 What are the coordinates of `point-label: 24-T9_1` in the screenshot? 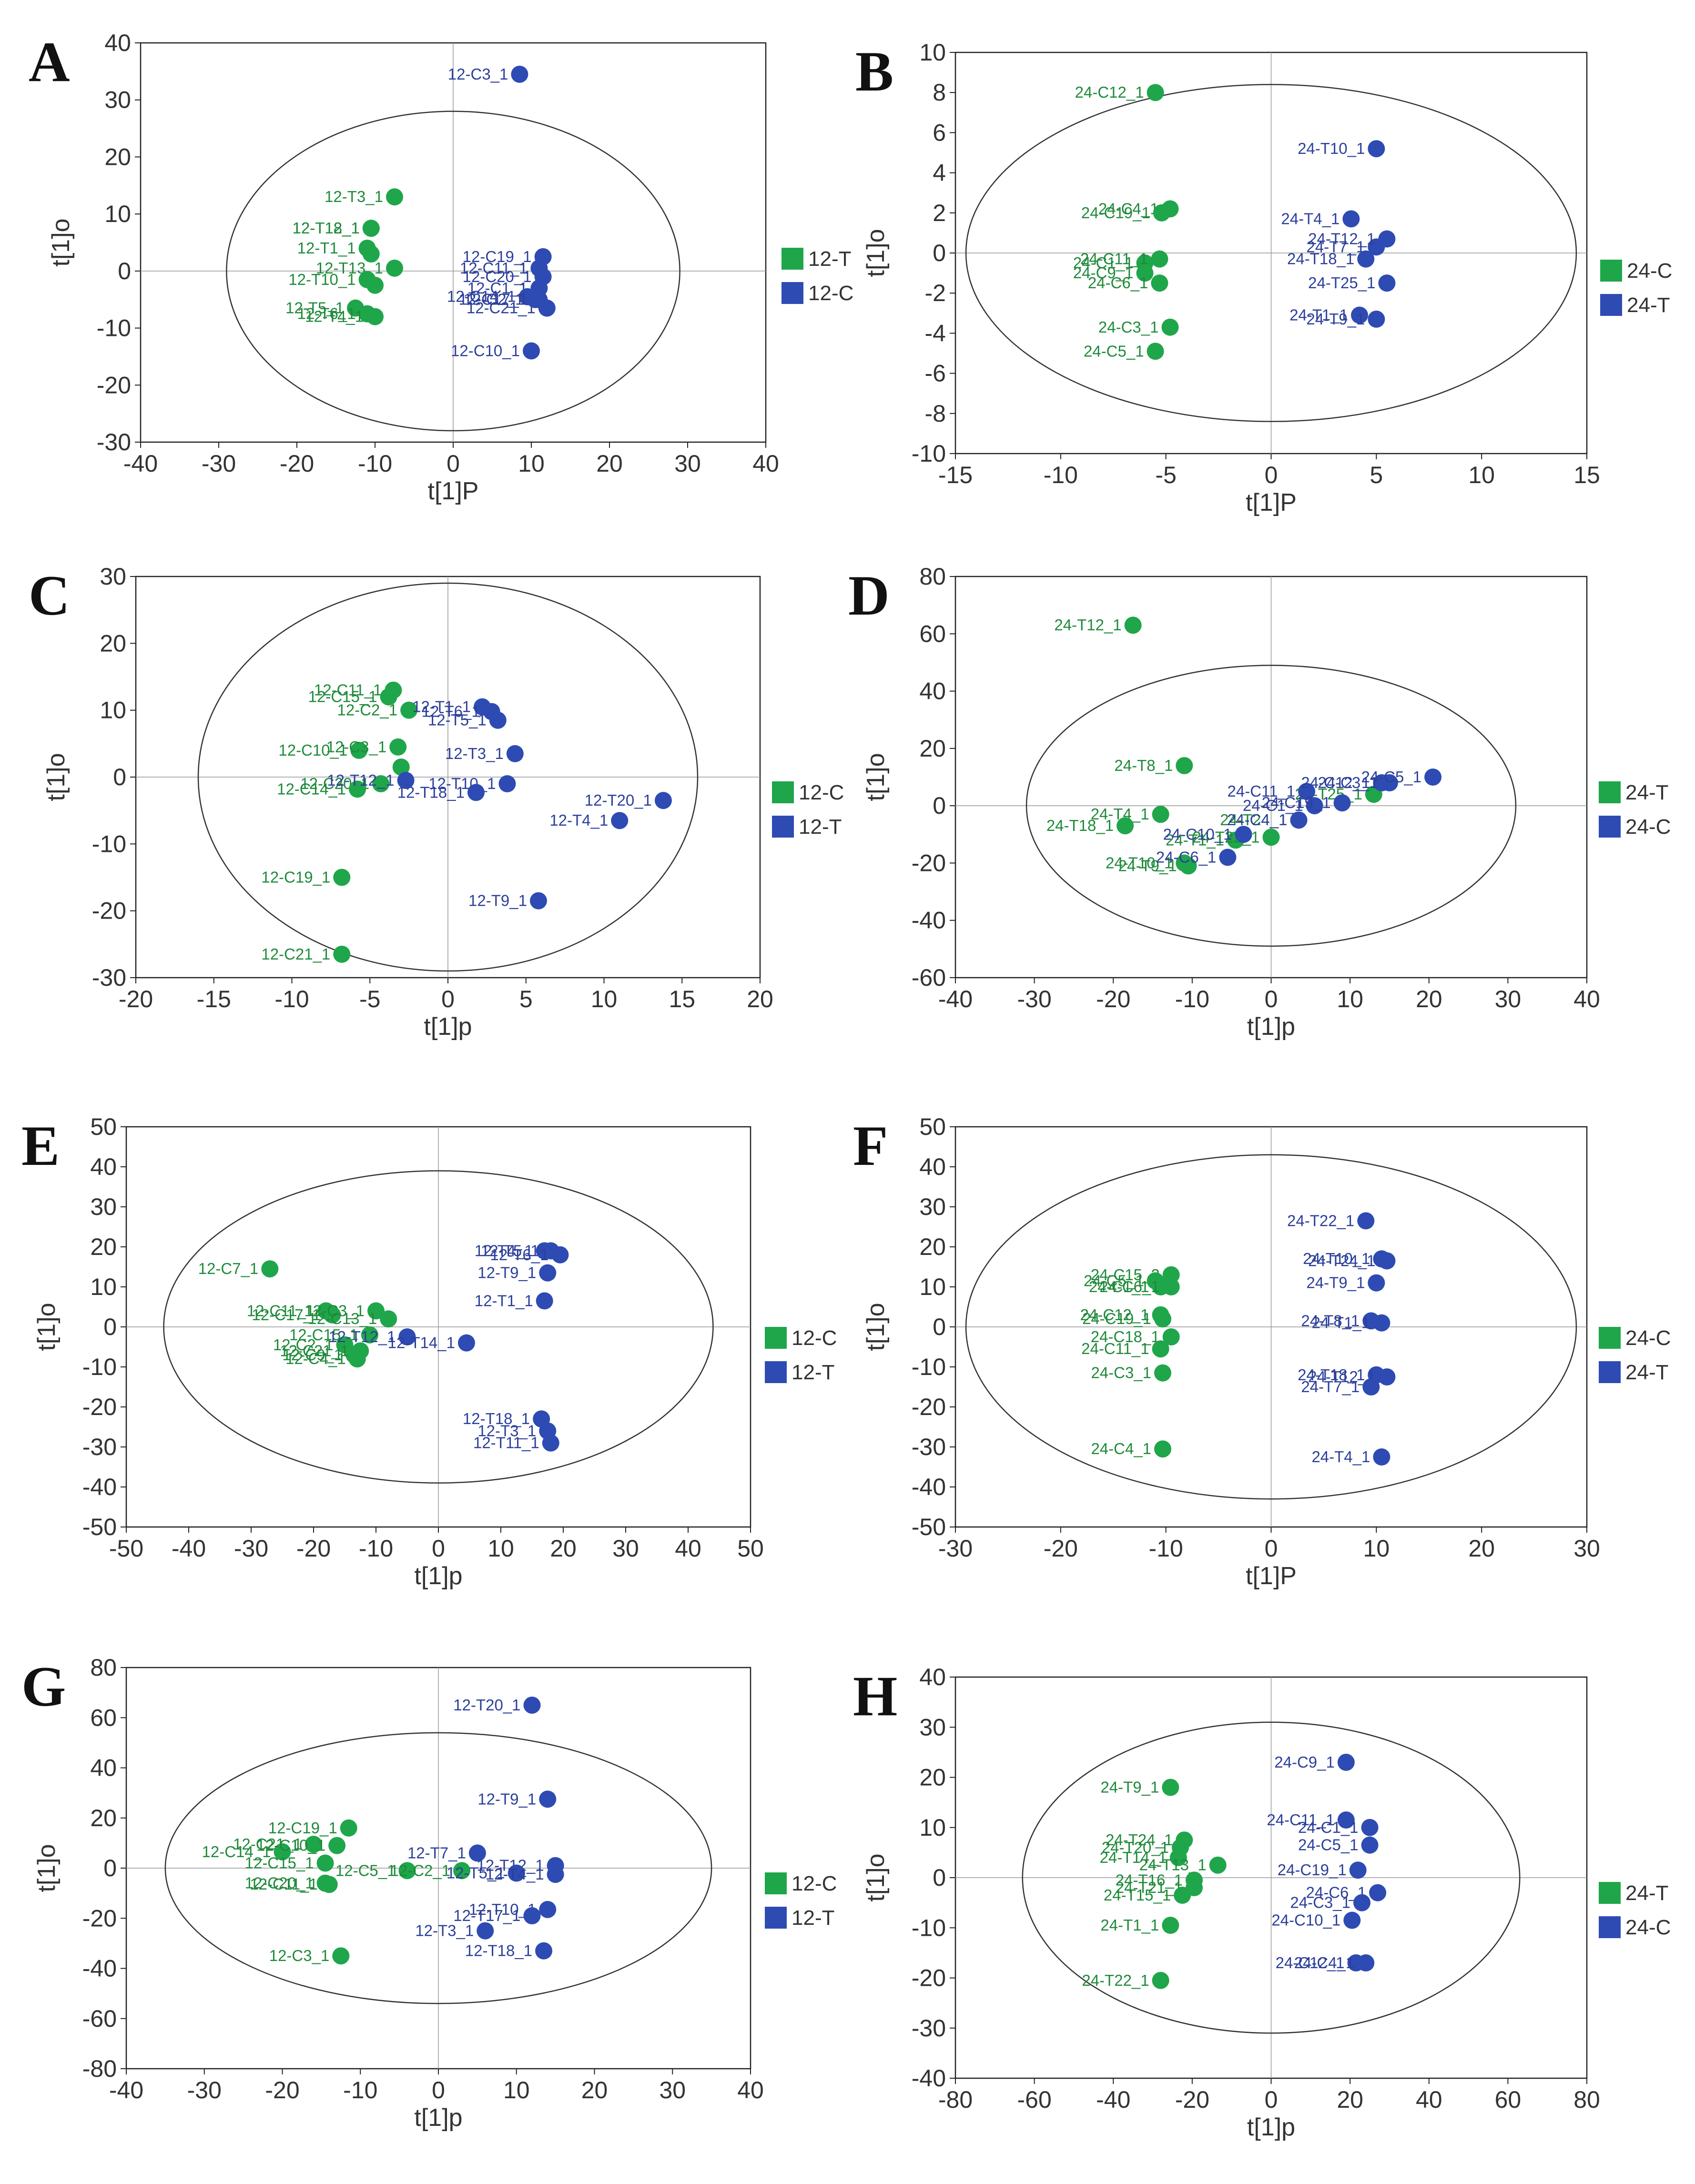 It's located at (1147, 866).